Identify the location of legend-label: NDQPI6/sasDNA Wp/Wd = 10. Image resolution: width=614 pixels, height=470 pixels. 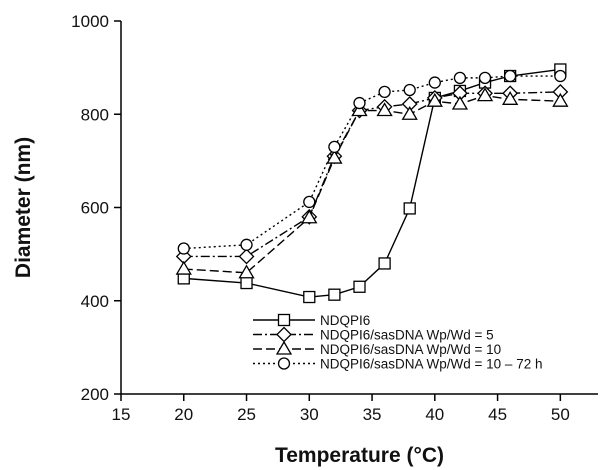
(410, 349).